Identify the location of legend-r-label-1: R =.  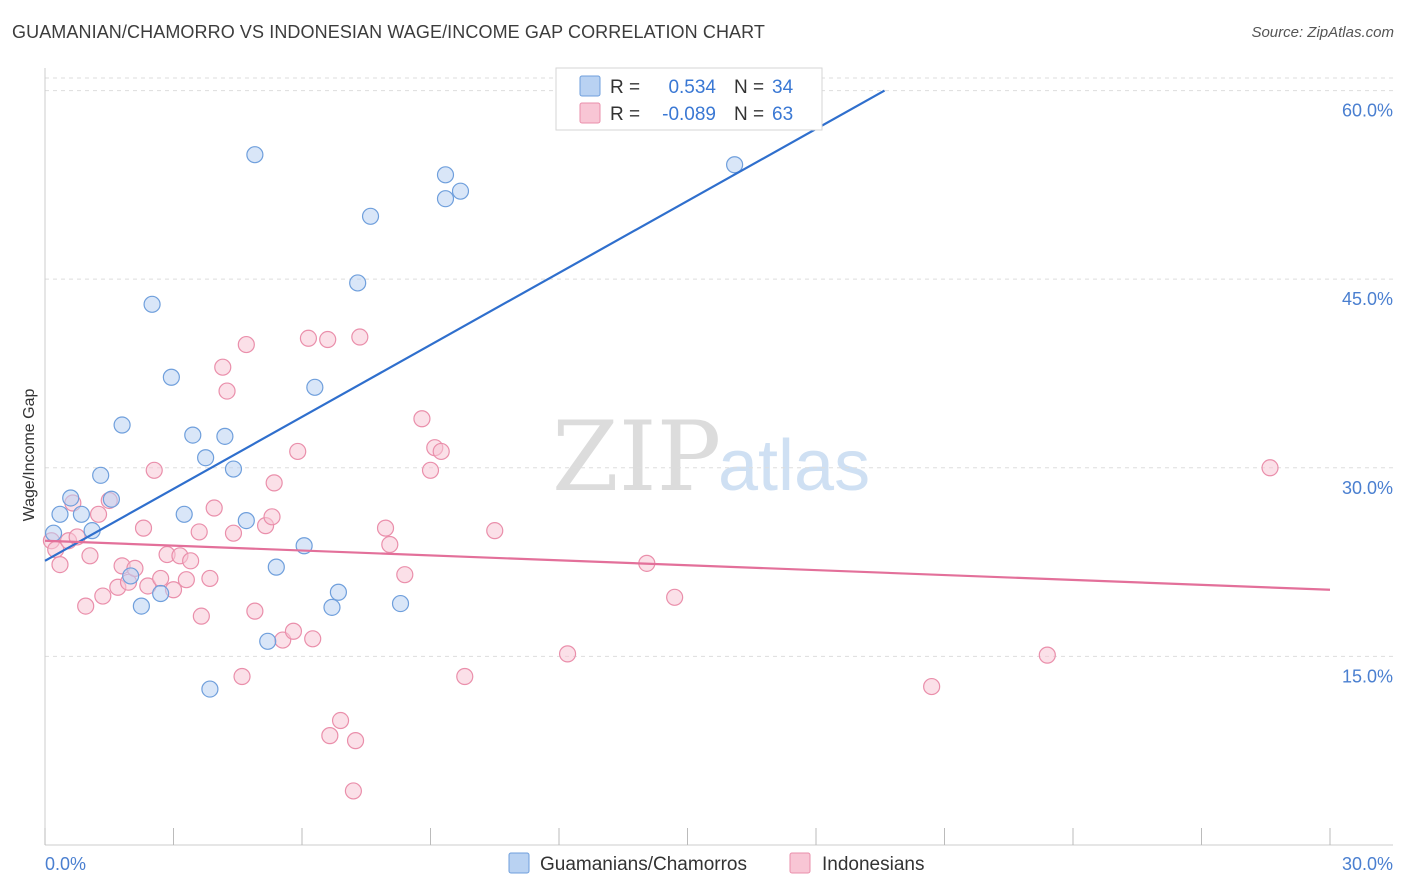
(625, 87).